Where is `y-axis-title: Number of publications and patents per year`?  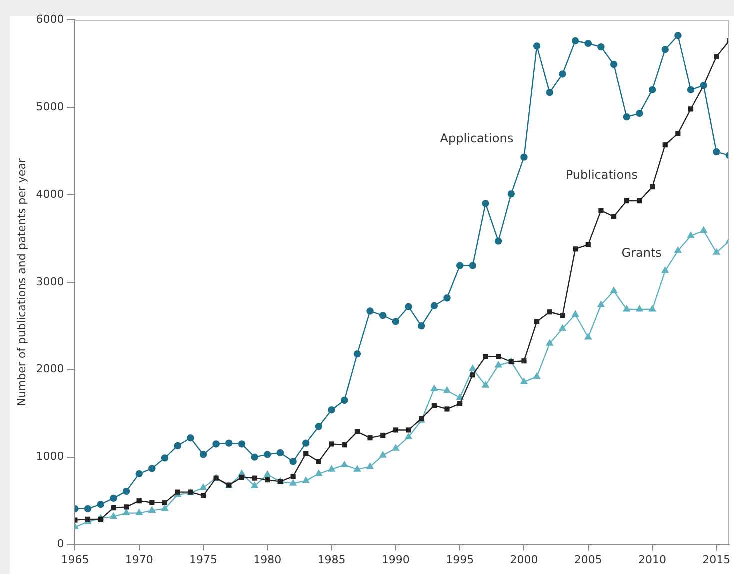 y-axis-title: Number of publications and patents per year is located at coordinates (21, 282).